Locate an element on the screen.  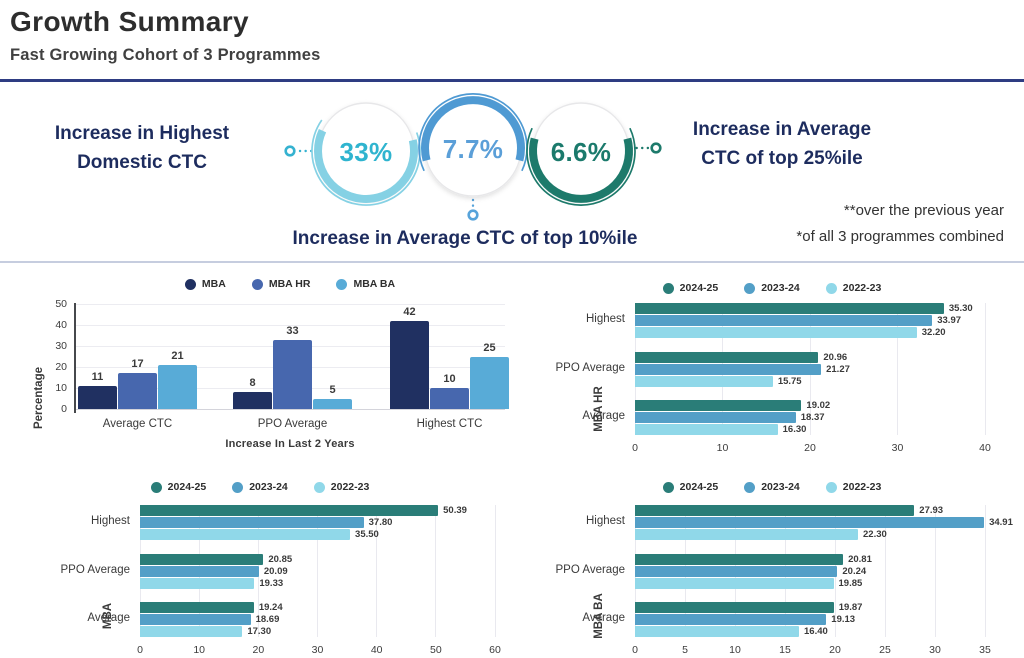
y-category-label: Average is located at coordinates (108, 618).